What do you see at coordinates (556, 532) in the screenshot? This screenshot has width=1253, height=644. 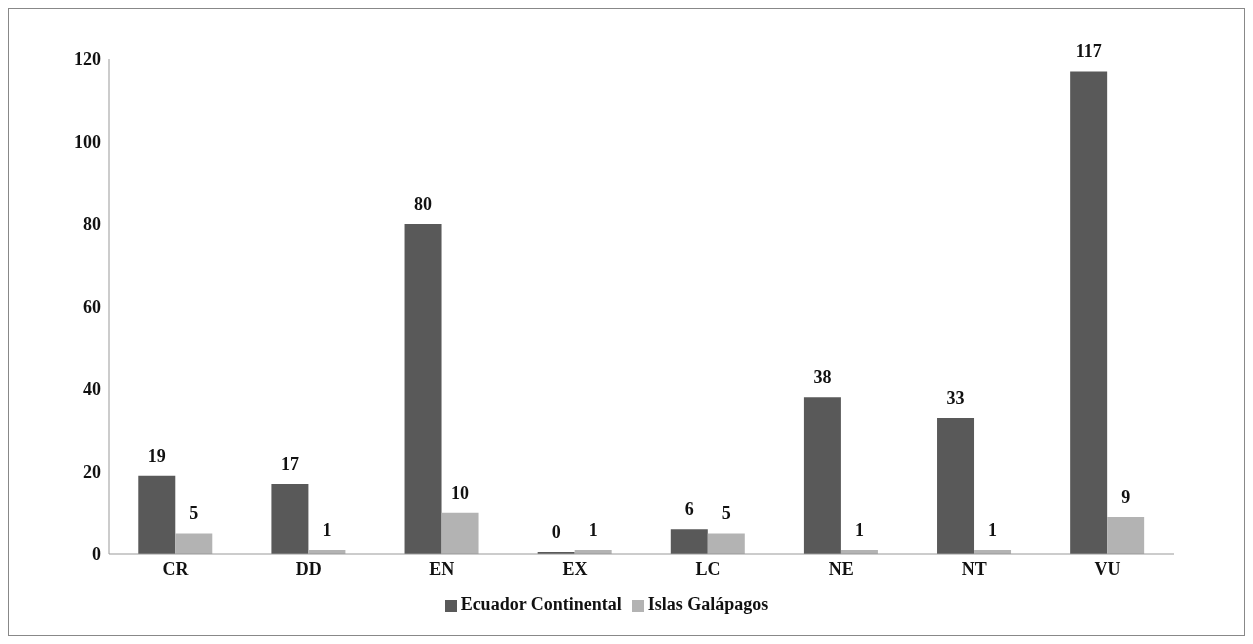 I see `data-label: 0` at bounding box center [556, 532].